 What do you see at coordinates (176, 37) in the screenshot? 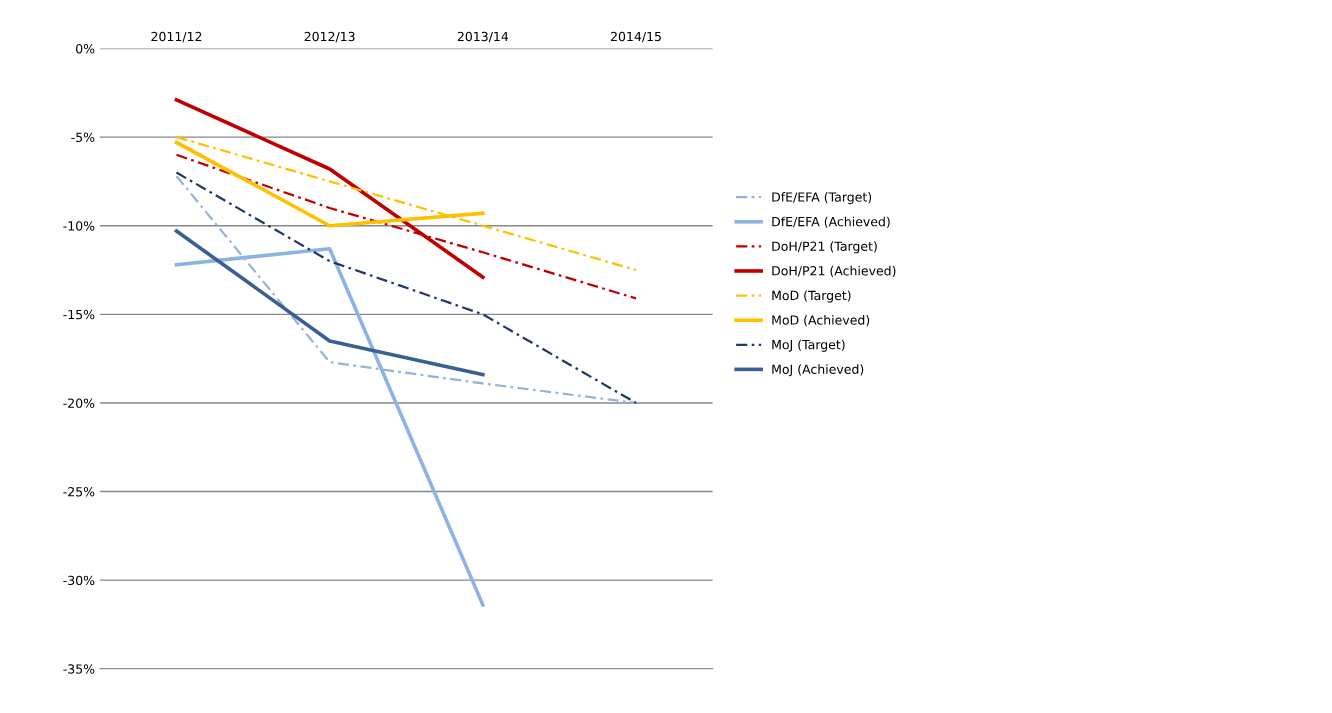
I see `x-tick-label: 2011/12` at bounding box center [176, 37].